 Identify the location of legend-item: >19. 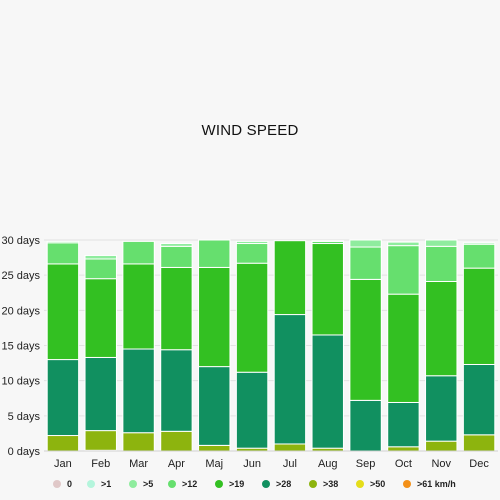
(229, 484).